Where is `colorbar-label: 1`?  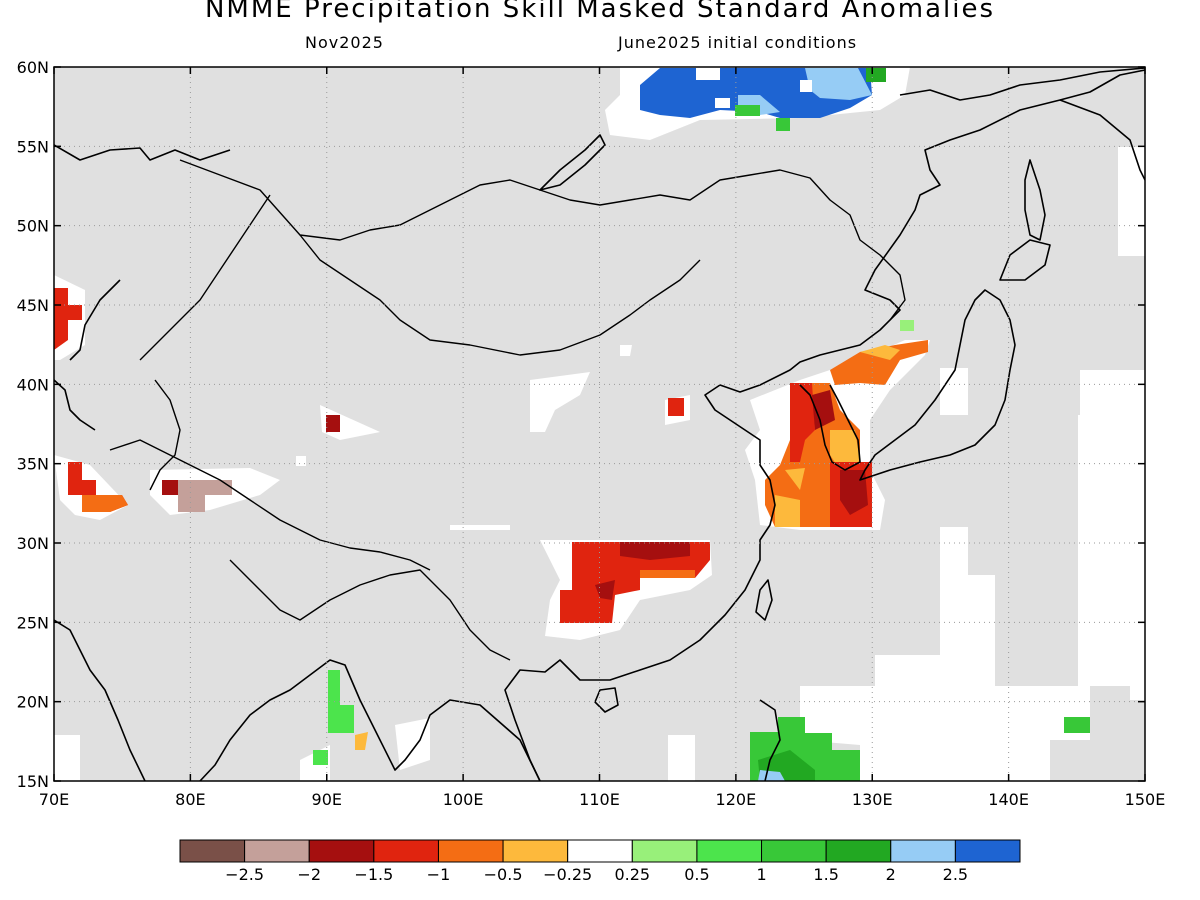 colorbar-label: 1 is located at coordinates (761, 874).